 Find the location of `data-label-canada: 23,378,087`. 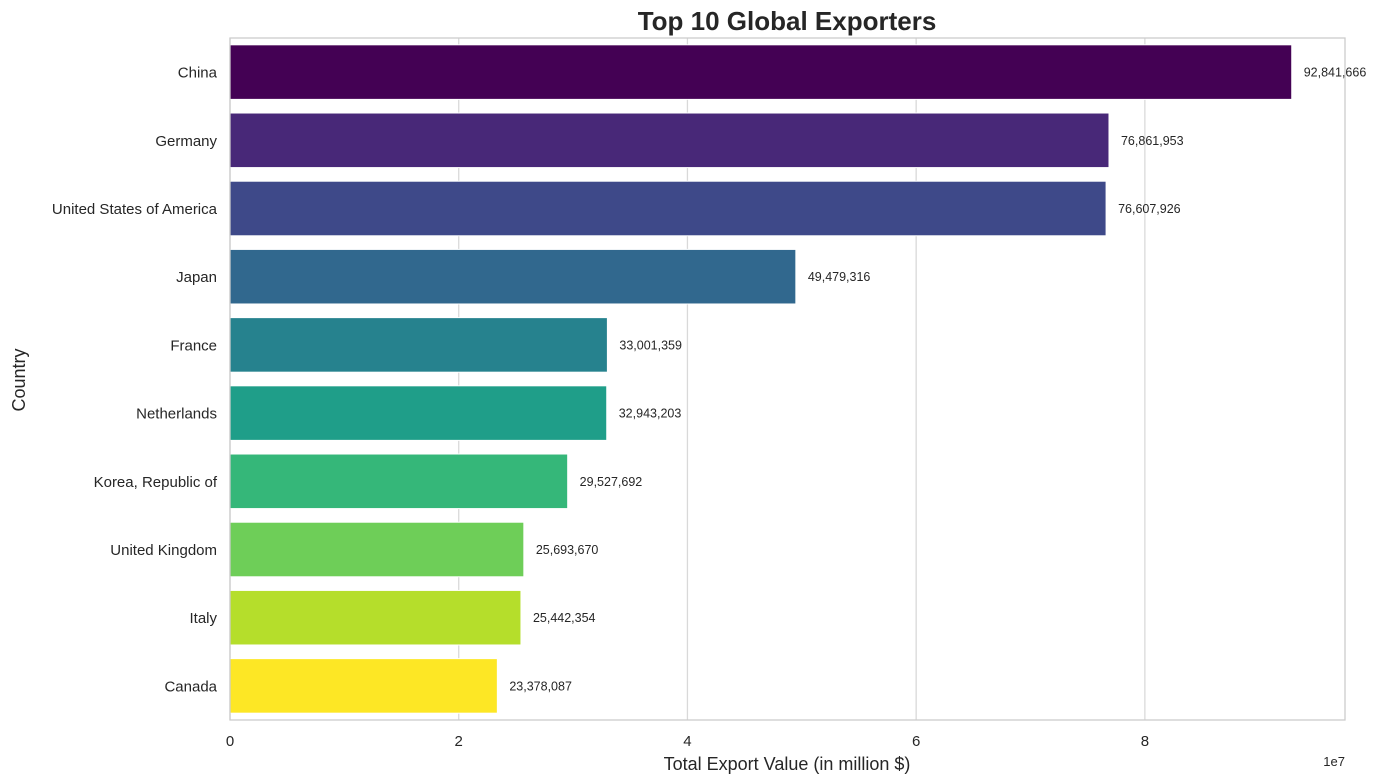

data-label-canada: 23,378,087 is located at coordinates (540, 686).